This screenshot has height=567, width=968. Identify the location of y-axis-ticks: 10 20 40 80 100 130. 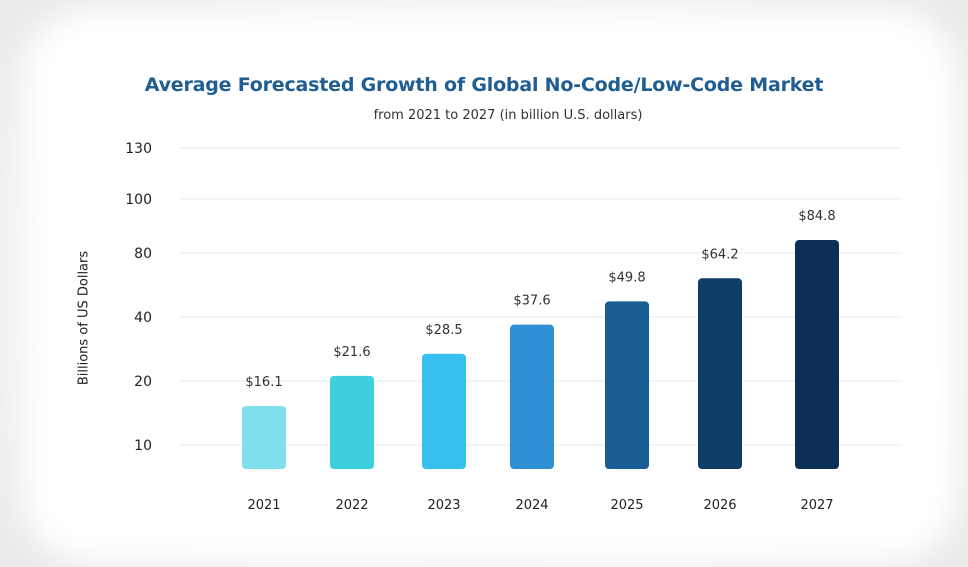
(138, 297).